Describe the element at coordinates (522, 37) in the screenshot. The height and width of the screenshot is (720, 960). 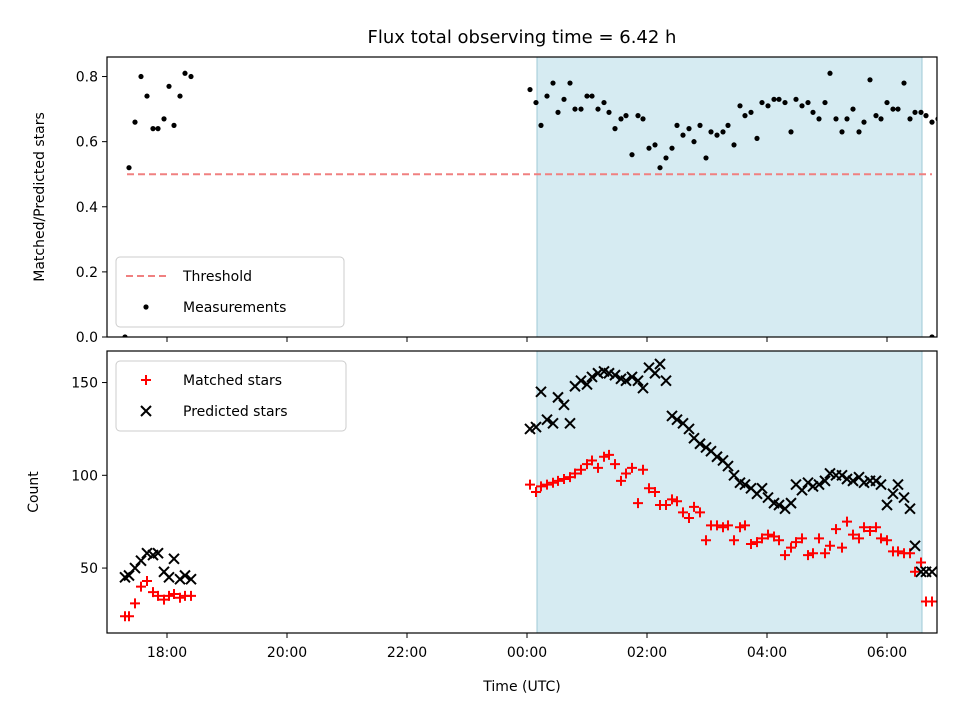
I see `chart-title: Flux total observing time = 6.42 h` at that location.